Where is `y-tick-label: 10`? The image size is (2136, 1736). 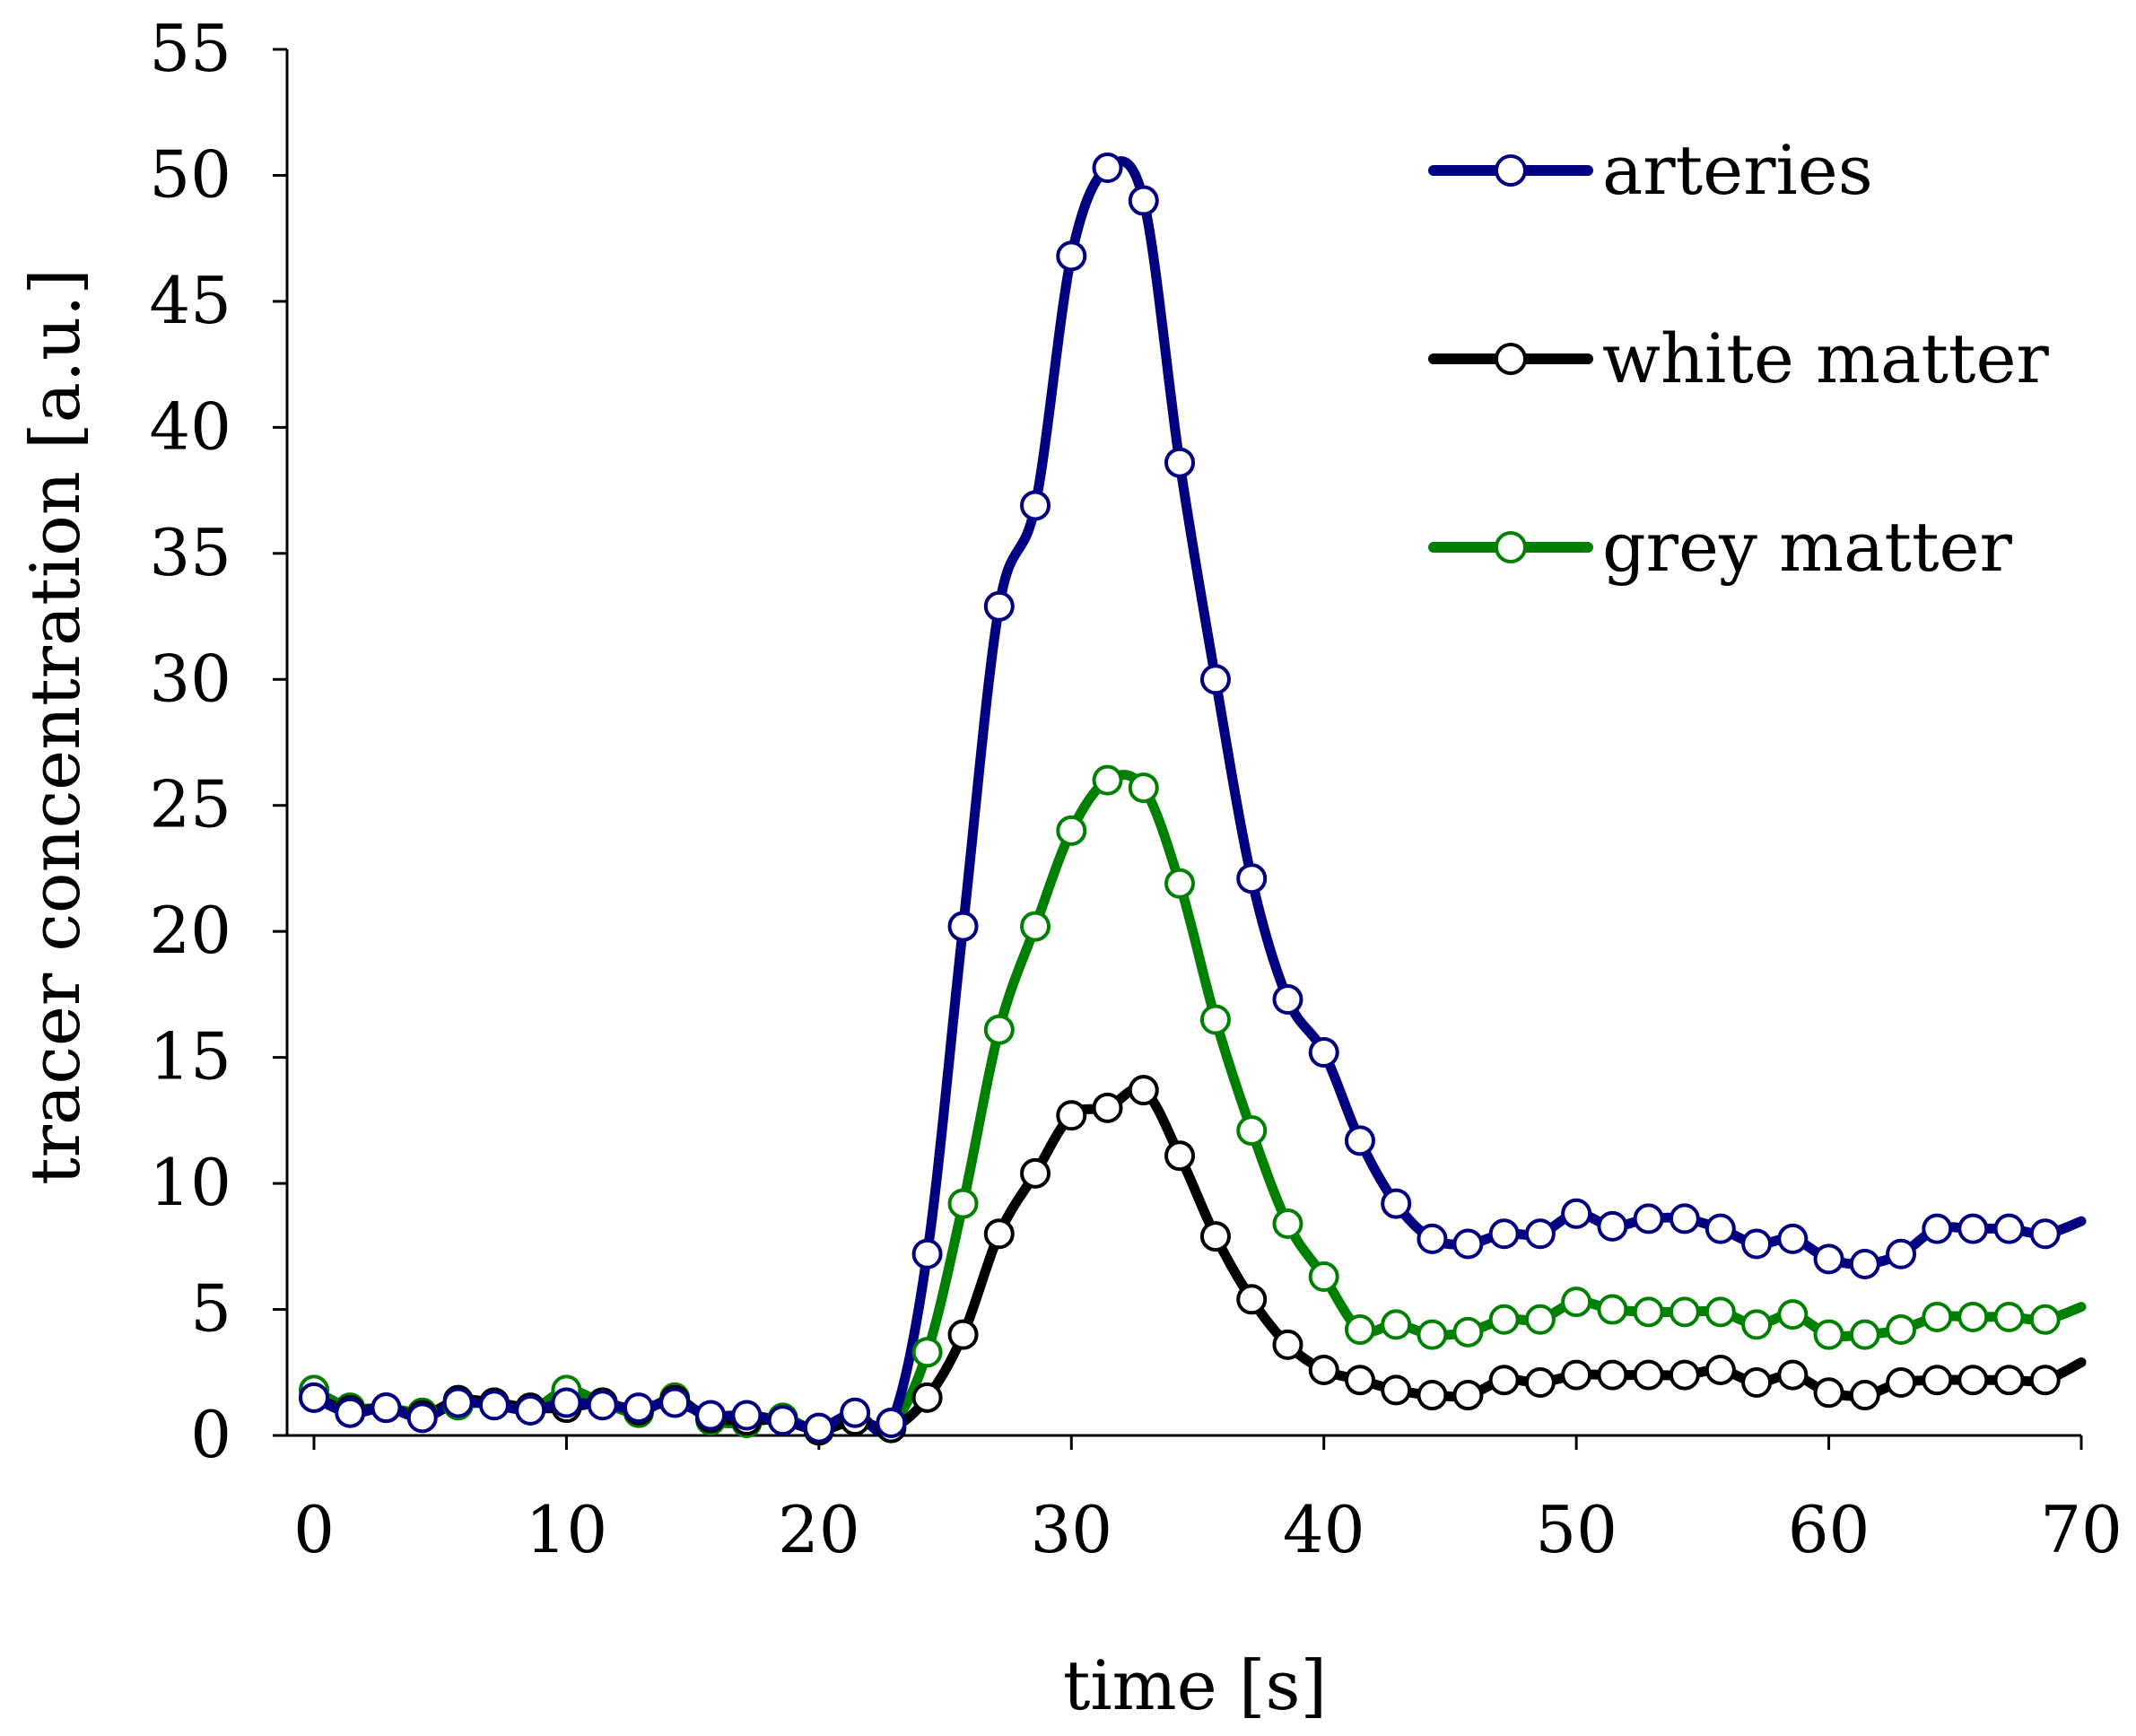
y-tick-label: 10 is located at coordinates (190, 1183).